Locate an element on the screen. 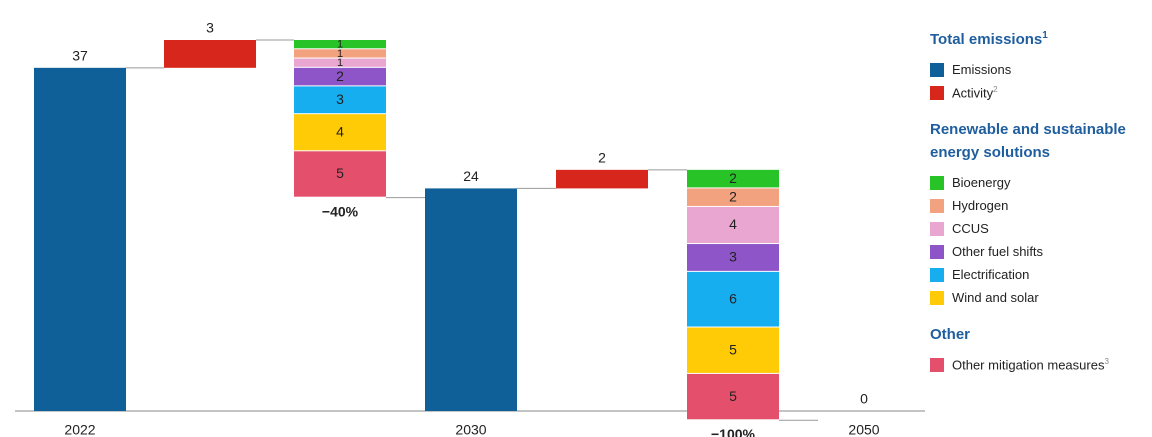  legend-group-title: Other is located at coordinates (1037, 334).